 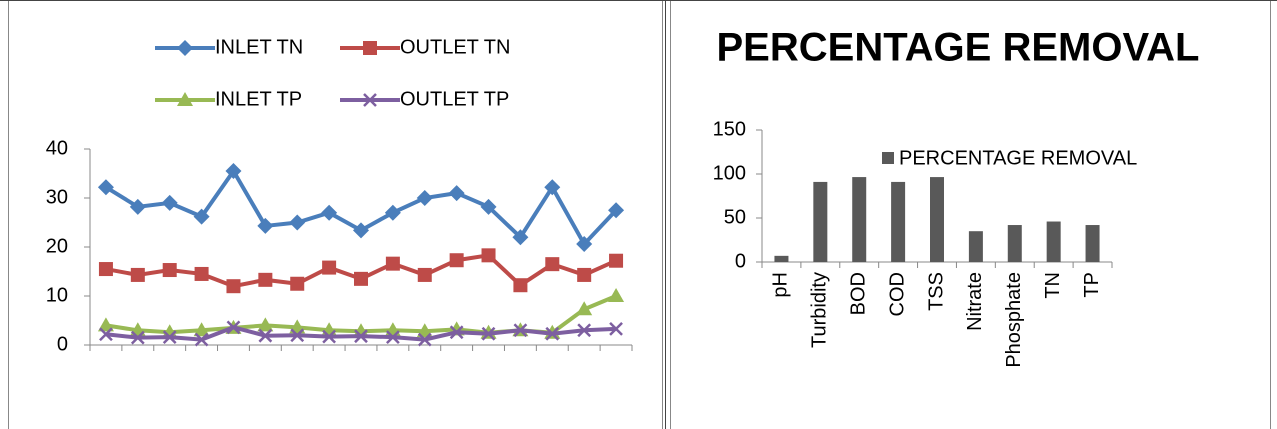 What do you see at coordinates (57, 246) in the screenshot?
I see `y-tick-label: 20` at bounding box center [57, 246].